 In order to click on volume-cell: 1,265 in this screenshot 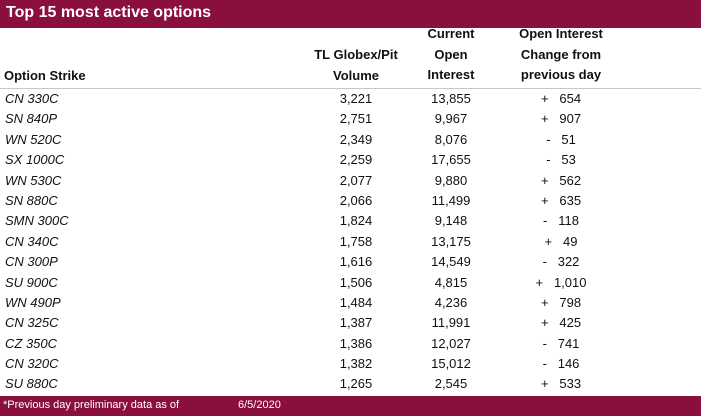, I will do `click(356, 384)`.